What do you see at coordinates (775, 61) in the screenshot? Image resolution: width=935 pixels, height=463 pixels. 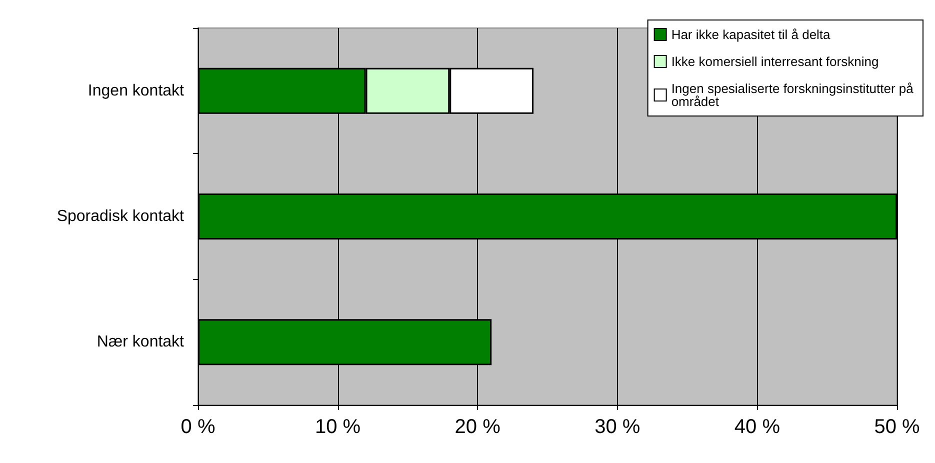 I see `legend-label: Ikke komersiell interresant forskning` at bounding box center [775, 61].